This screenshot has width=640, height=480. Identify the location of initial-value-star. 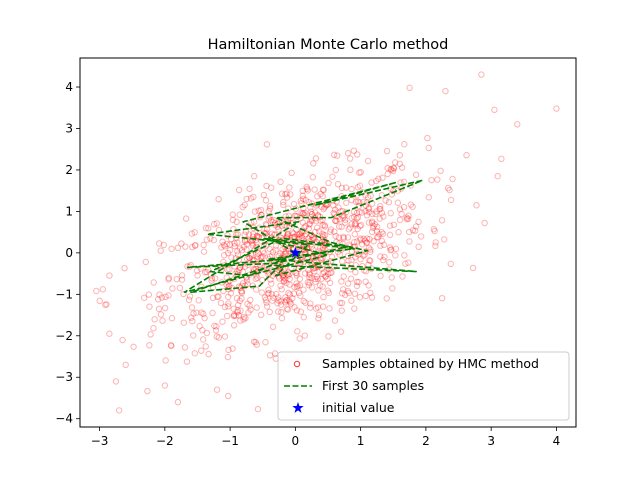
(295, 252).